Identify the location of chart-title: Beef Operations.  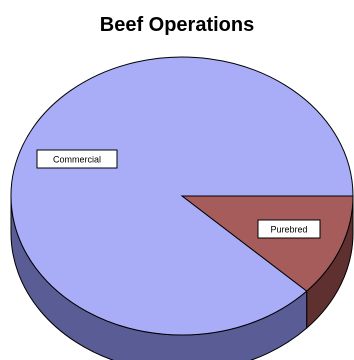
(177, 25).